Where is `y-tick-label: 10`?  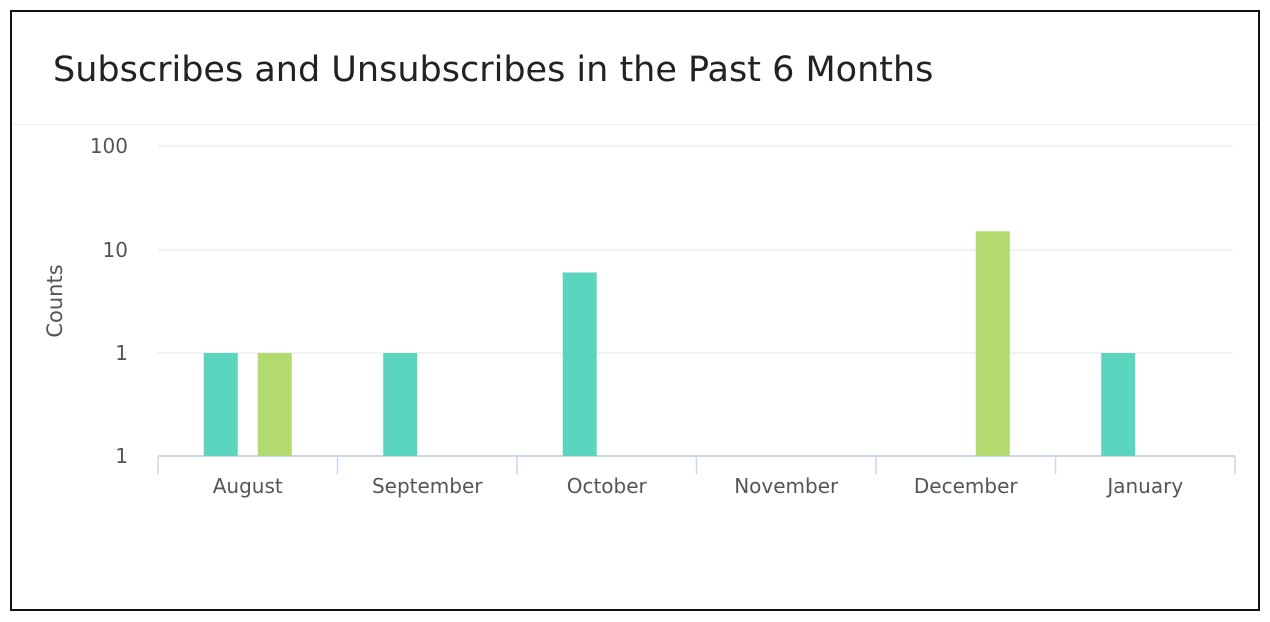
y-tick-label: 10 is located at coordinates (115, 250).